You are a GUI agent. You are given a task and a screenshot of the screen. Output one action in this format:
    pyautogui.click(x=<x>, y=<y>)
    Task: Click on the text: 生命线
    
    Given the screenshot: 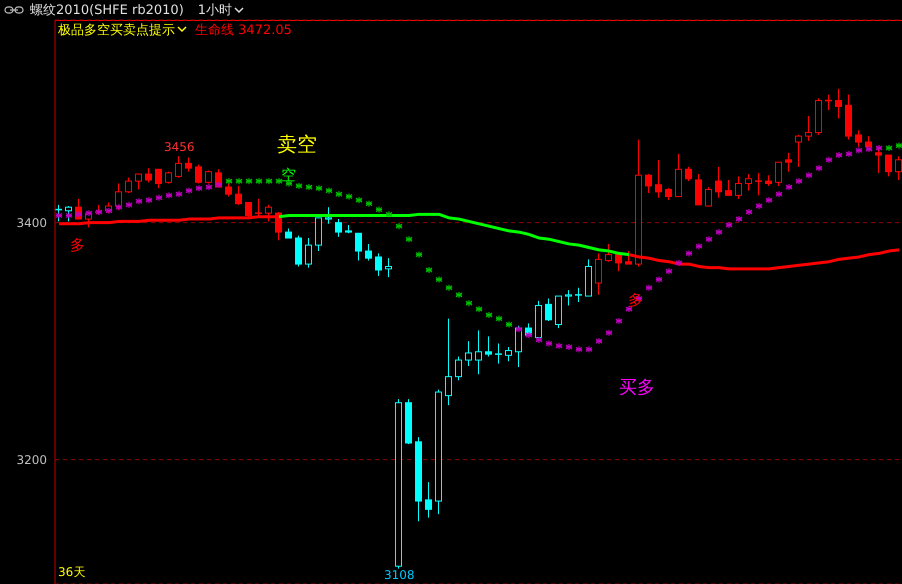 What is the action you would take?
    pyautogui.click(x=214, y=30)
    